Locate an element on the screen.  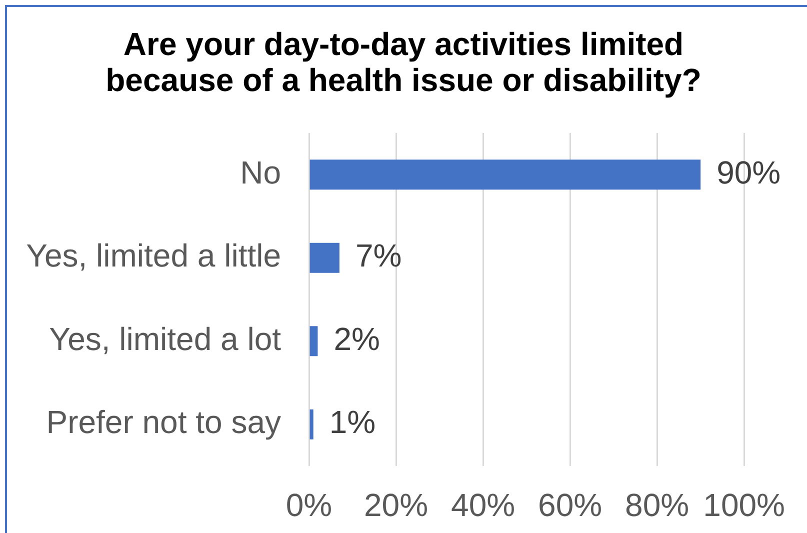
data-label: 7% is located at coordinates (378, 256).